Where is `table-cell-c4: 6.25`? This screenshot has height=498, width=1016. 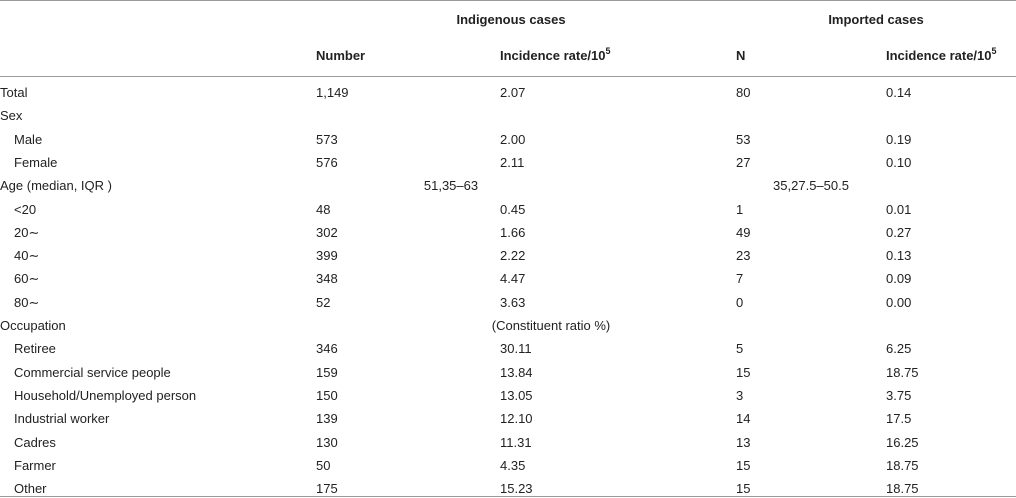
table-cell-c4: 6.25 is located at coordinates (899, 348).